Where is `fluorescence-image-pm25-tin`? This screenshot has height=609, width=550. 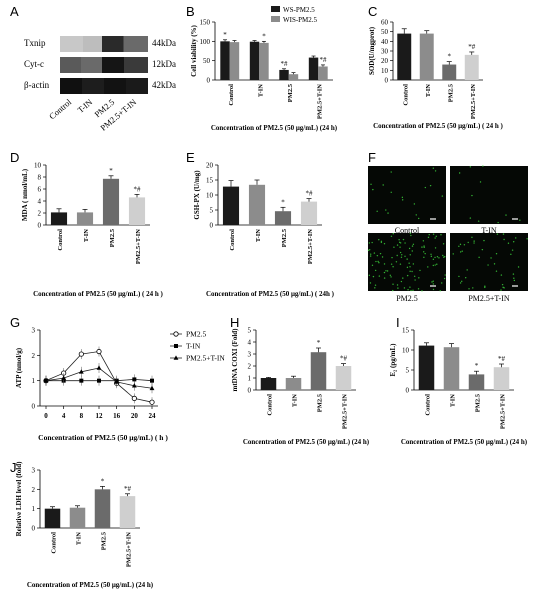
fluorescence-image-pm25-tin is located at coordinates (489, 262).